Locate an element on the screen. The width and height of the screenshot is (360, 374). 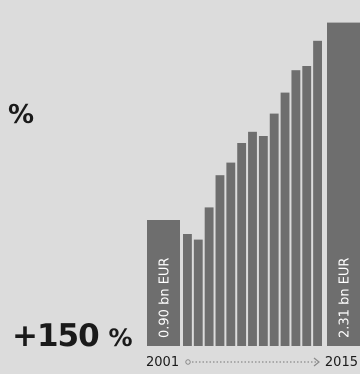
bar-2008 is located at coordinates (252, 238).